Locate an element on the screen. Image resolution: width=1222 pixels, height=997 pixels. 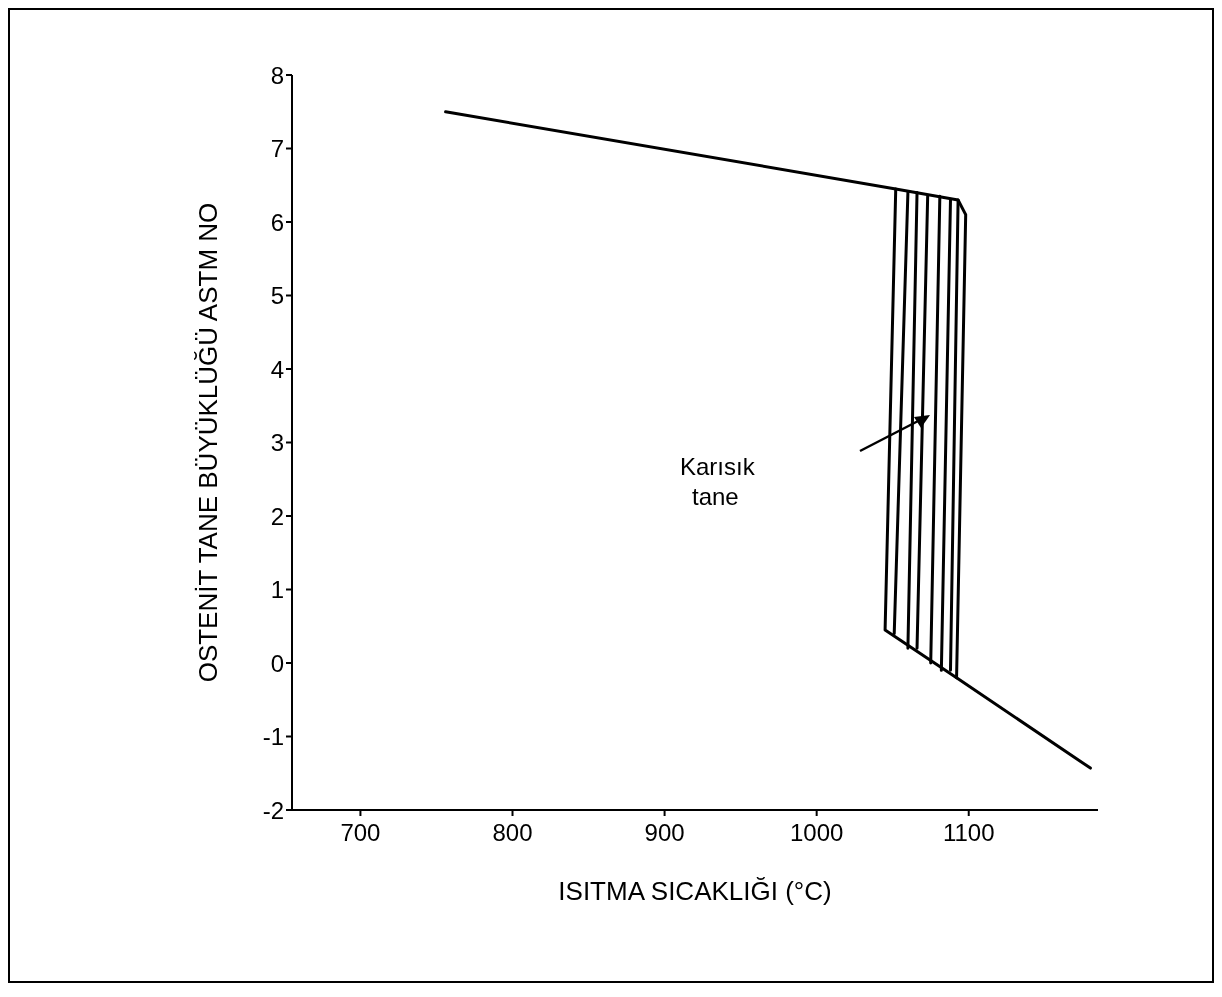
y-tick-label: 7 is located at coordinates (277, 149).